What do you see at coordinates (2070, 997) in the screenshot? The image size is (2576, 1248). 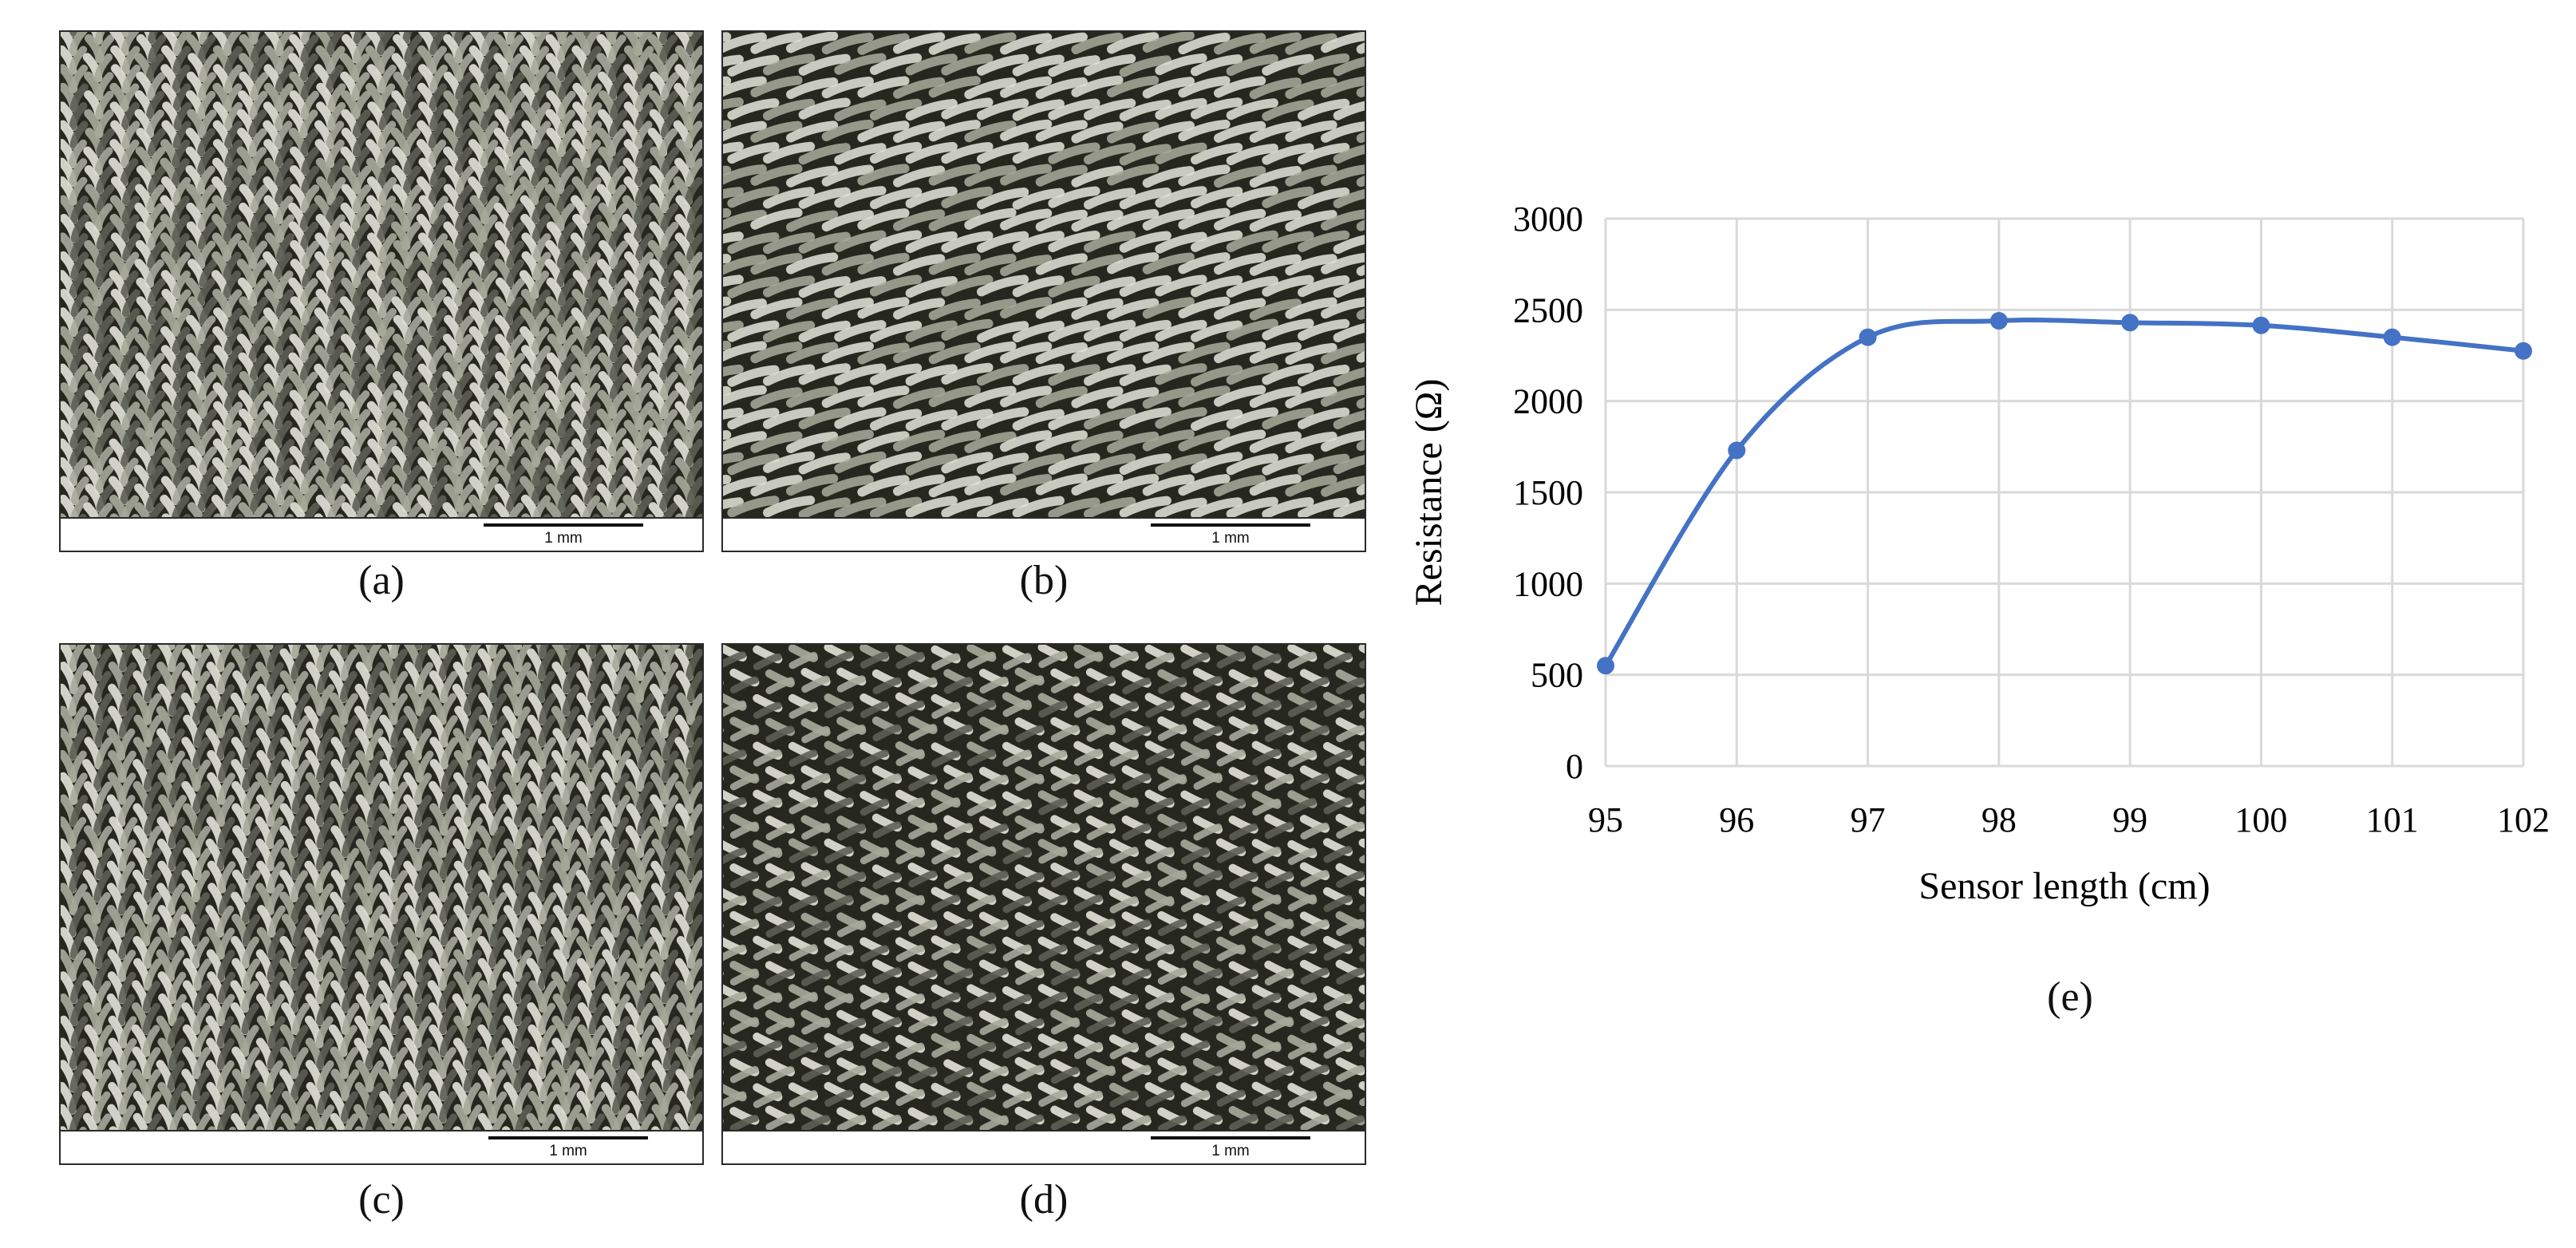 I see `caption-e: (e)` at bounding box center [2070, 997].